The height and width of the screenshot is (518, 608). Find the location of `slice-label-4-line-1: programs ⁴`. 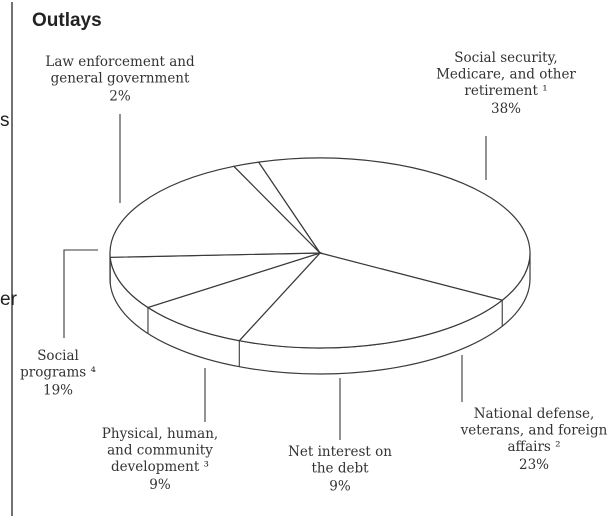

slice-label-4-line-1: programs ⁴ is located at coordinates (58, 373).